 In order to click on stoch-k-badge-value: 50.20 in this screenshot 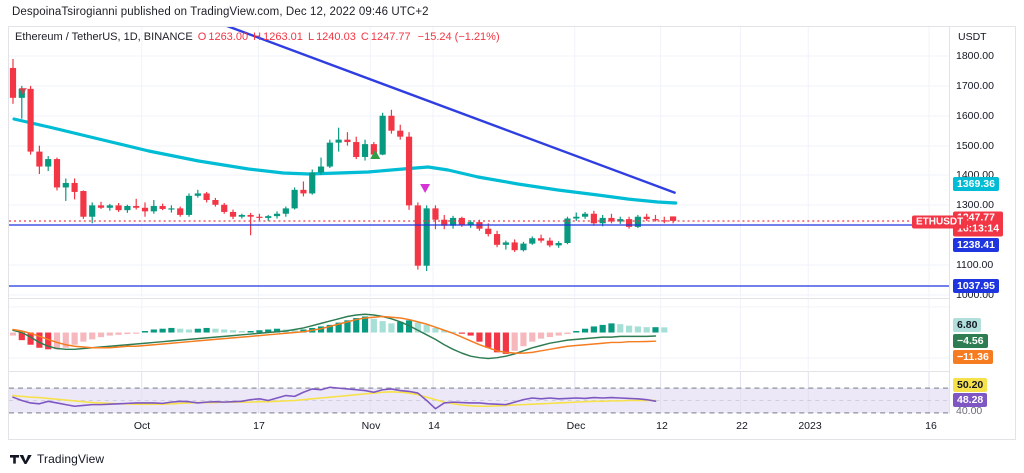, I will do `click(970, 385)`.